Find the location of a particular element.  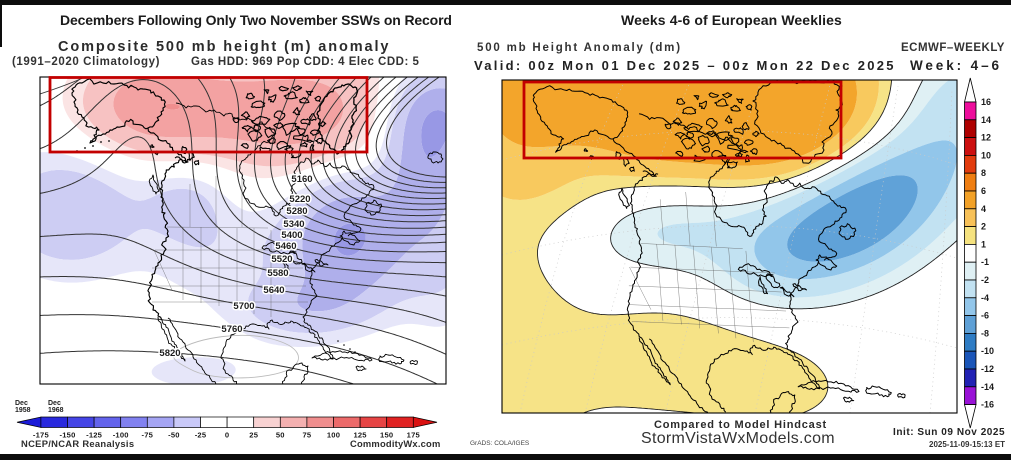

svg-text: 4 is located at coordinates (983, 209).